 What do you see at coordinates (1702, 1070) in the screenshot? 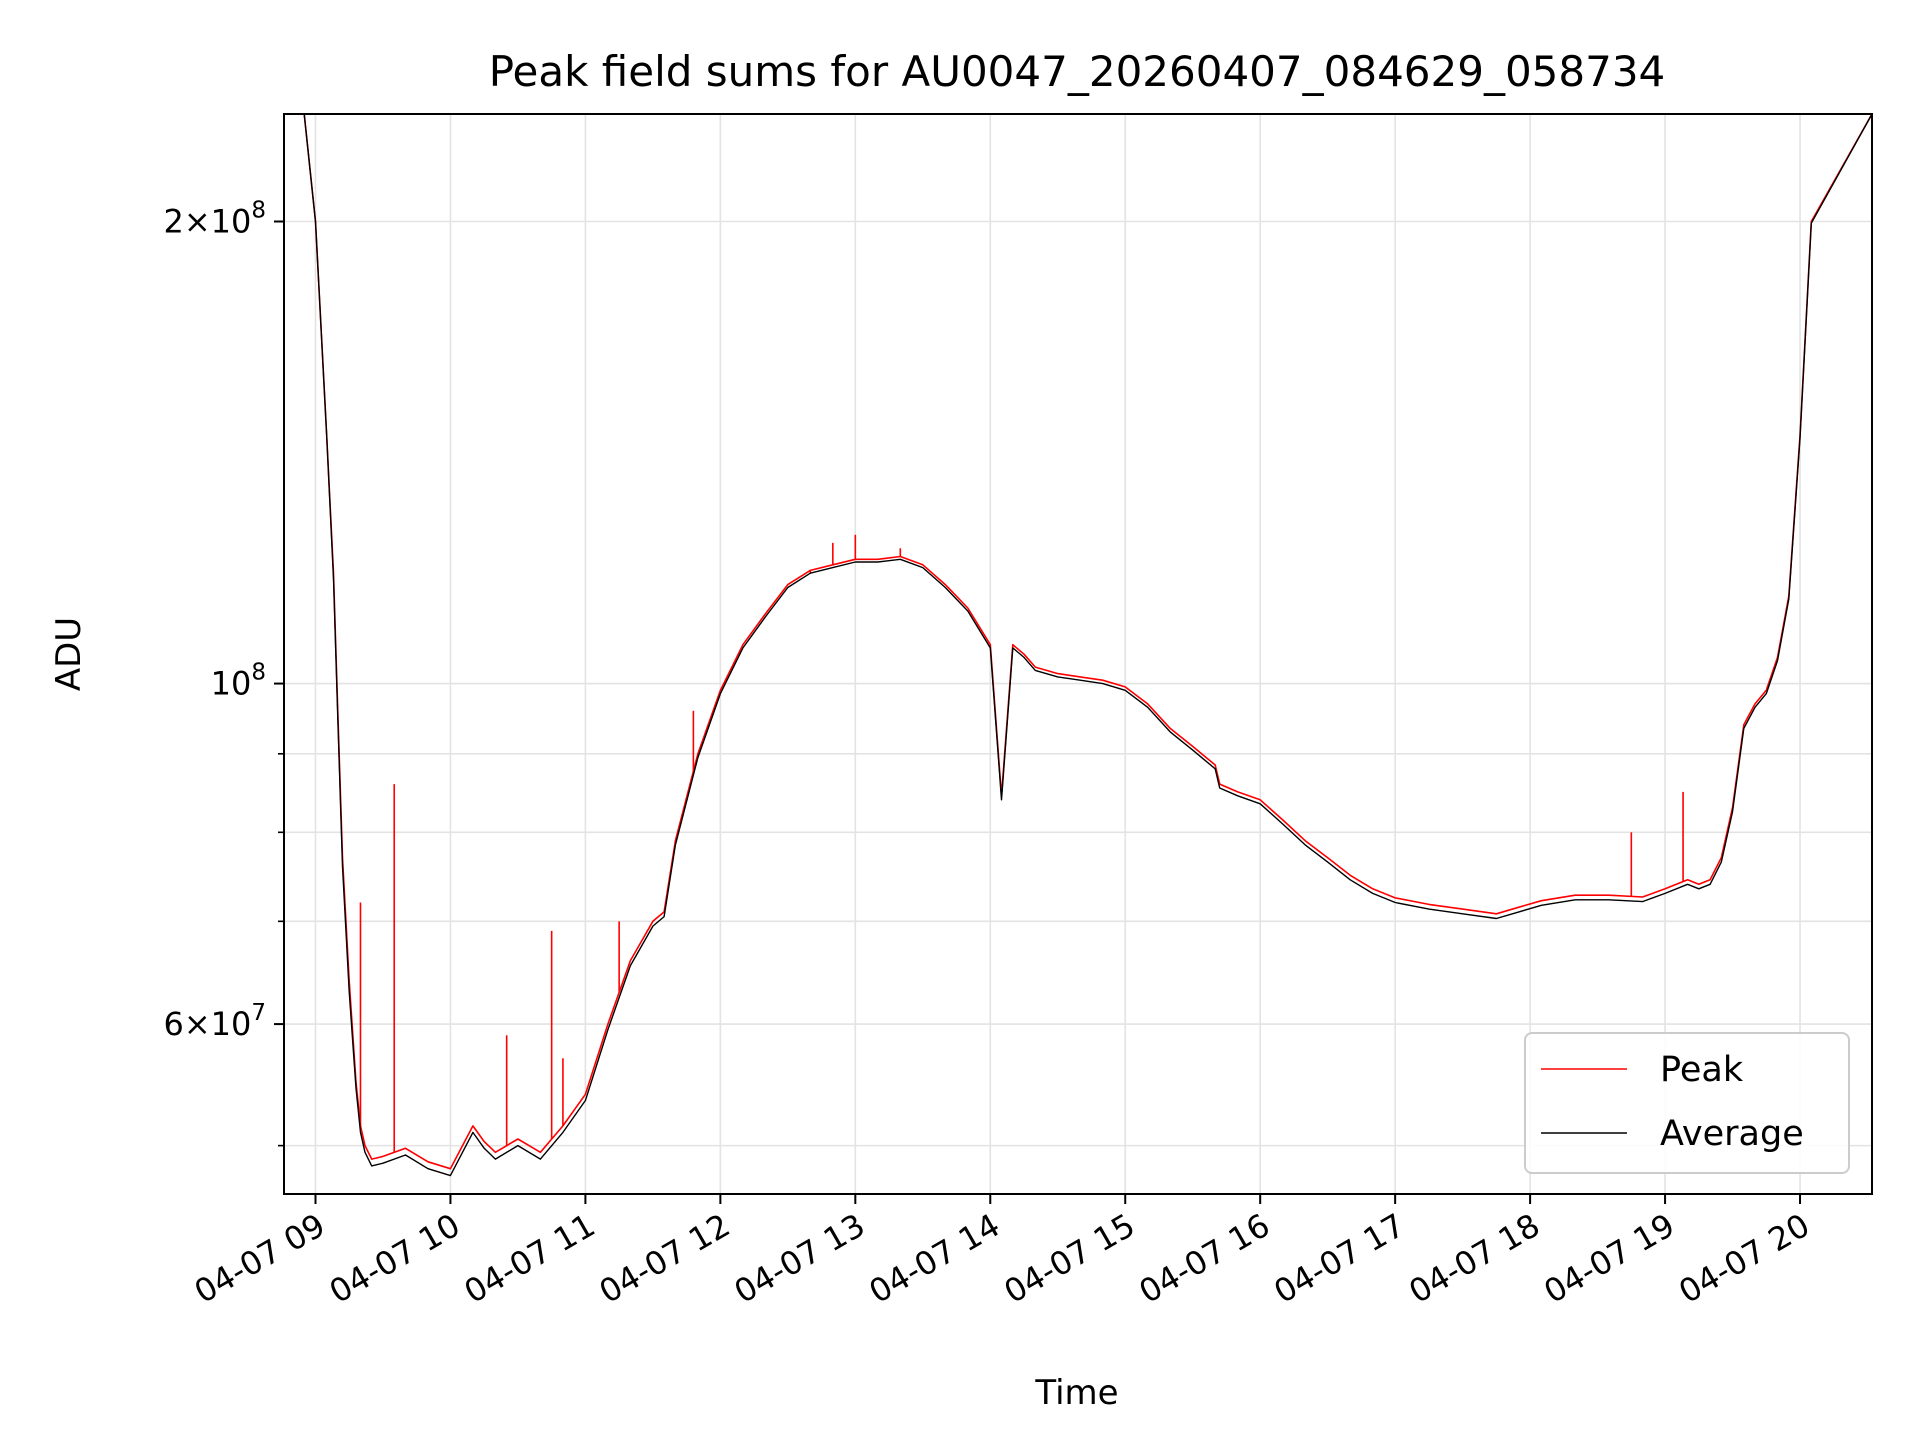
I see `legend-label-peak: Peak` at bounding box center [1702, 1070].